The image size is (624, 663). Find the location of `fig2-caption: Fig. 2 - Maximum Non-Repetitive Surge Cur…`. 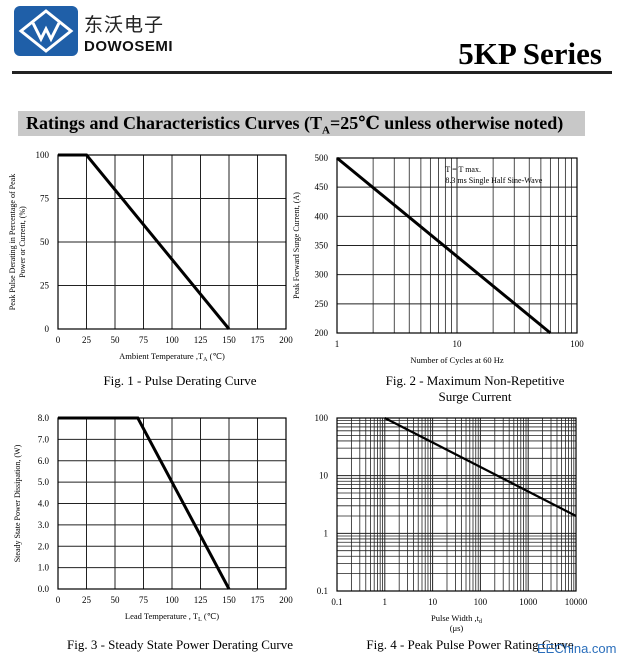

fig2-caption: Fig. 2 - Maximum Non-Repetitive Surge Cur… is located at coordinates (475, 389).